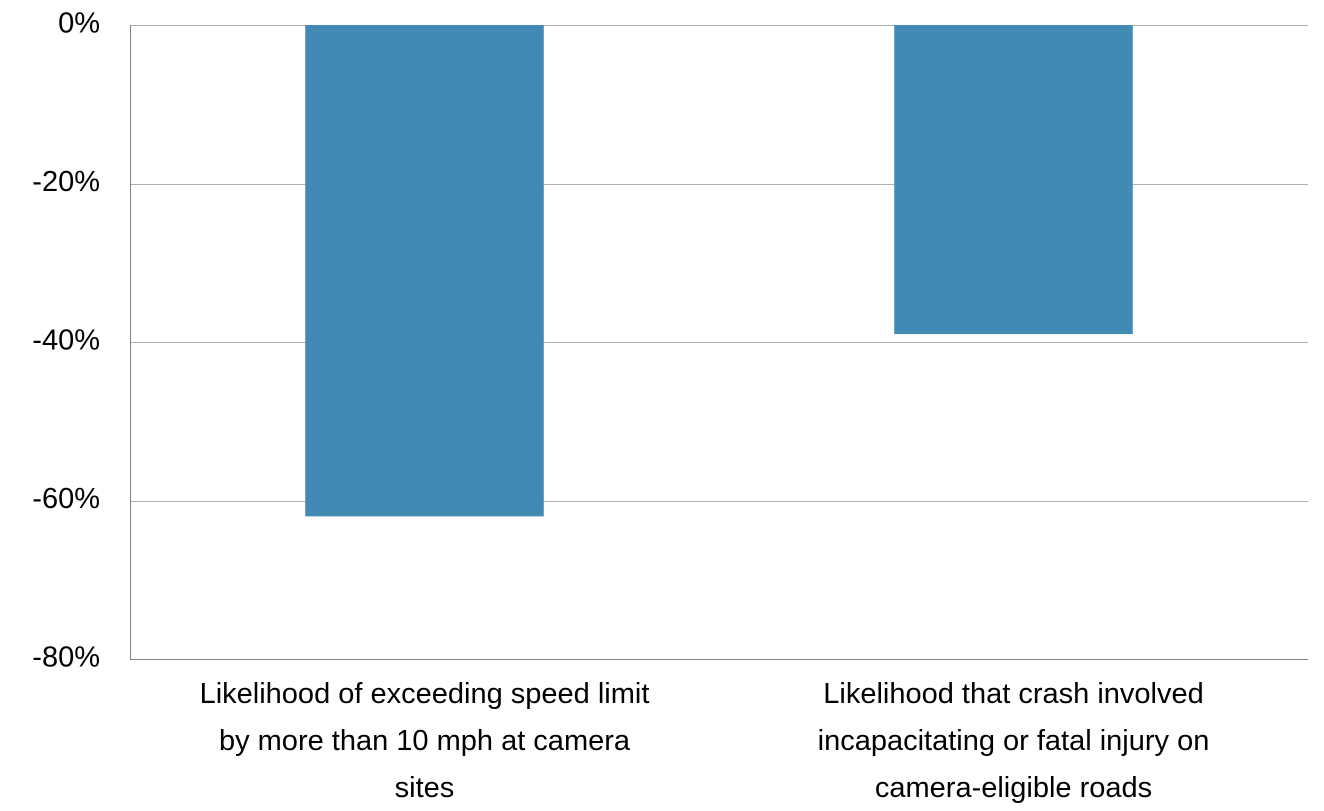 The width and height of the screenshot is (1324, 811). Describe the element at coordinates (66, 499) in the screenshot. I see `y-tick-label: -60%` at that location.